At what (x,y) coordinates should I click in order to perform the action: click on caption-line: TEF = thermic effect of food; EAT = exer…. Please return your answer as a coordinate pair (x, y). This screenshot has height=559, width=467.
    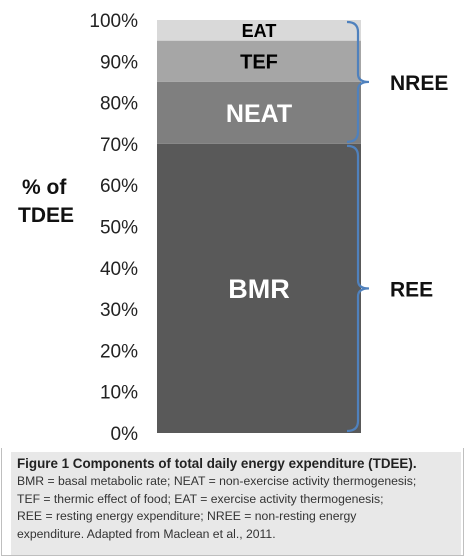
    Looking at the image, I should click on (200, 498).